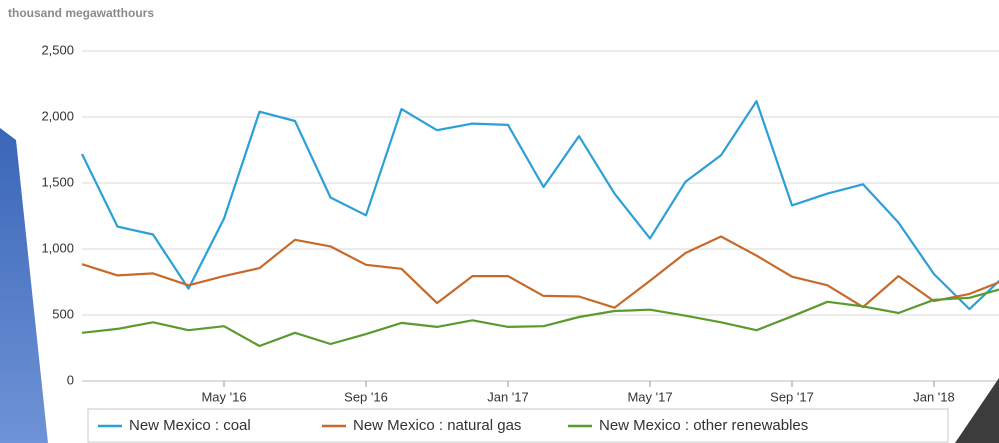 This screenshot has width=999, height=443. What do you see at coordinates (57, 49) in the screenshot?
I see `y-tick-label: 2,500` at bounding box center [57, 49].